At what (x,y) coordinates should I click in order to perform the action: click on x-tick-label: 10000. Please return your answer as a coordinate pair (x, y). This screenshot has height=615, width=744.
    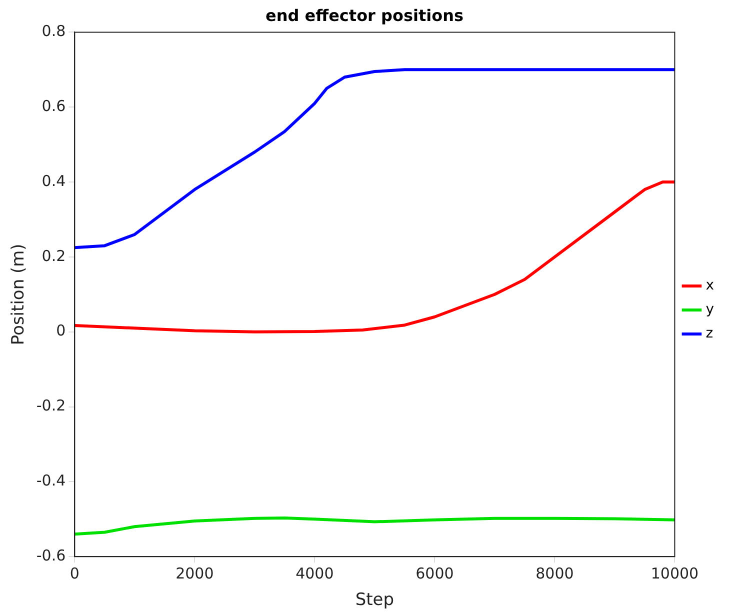
    Looking at the image, I should click on (674, 573).